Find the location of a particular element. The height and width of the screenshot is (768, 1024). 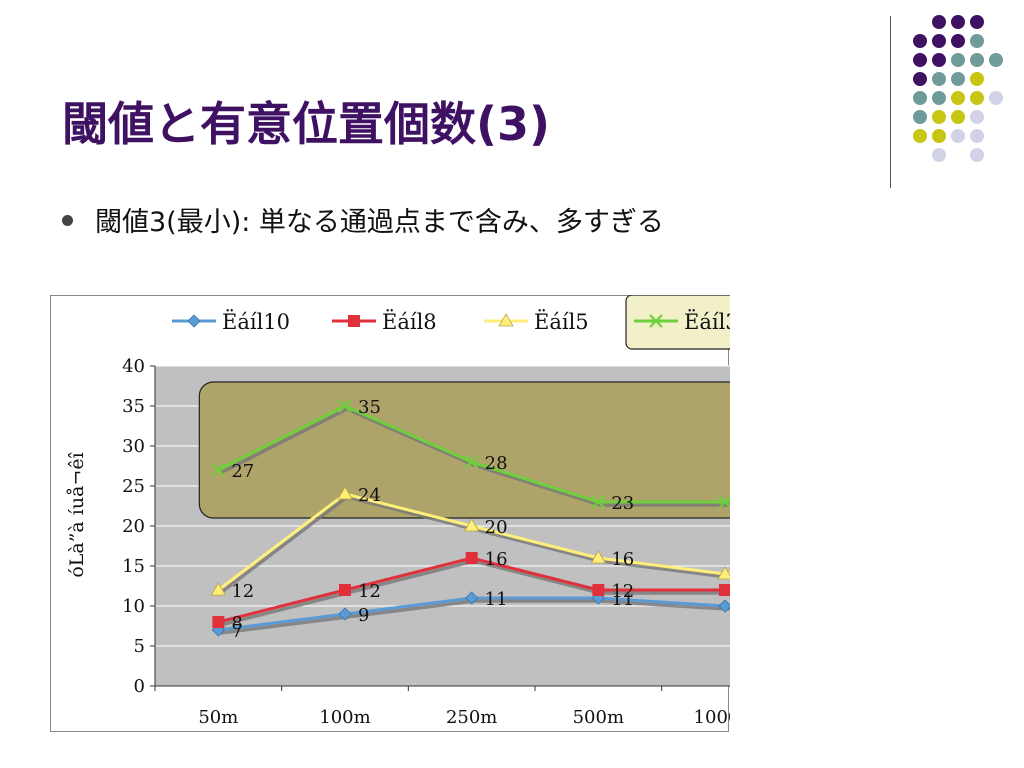

y-axis-label: óLà”à íuå¬êî is located at coordinates (77, 514).